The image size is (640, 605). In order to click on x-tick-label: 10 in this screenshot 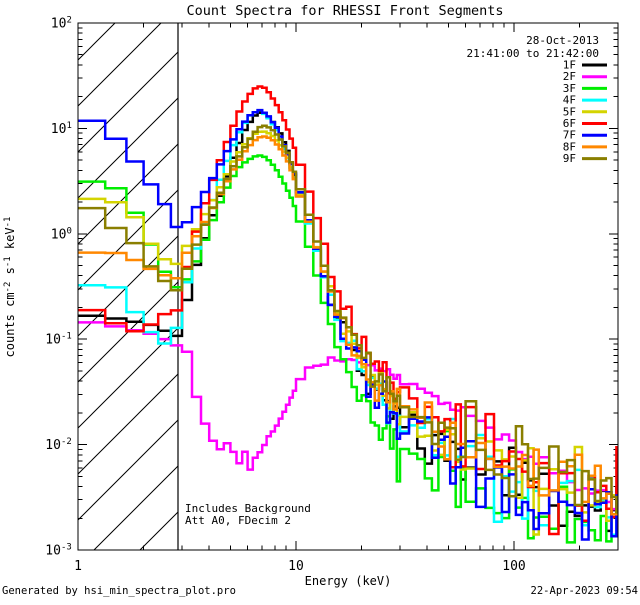, I will do `click(296, 566)`.